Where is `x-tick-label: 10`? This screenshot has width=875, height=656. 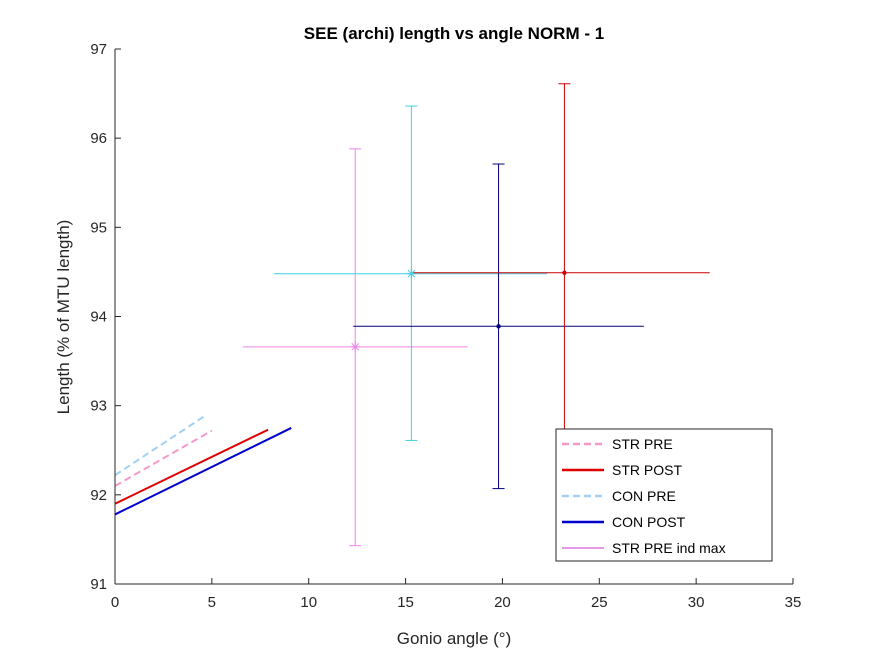
x-tick-label: 10 is located at coordinates (308, 602).